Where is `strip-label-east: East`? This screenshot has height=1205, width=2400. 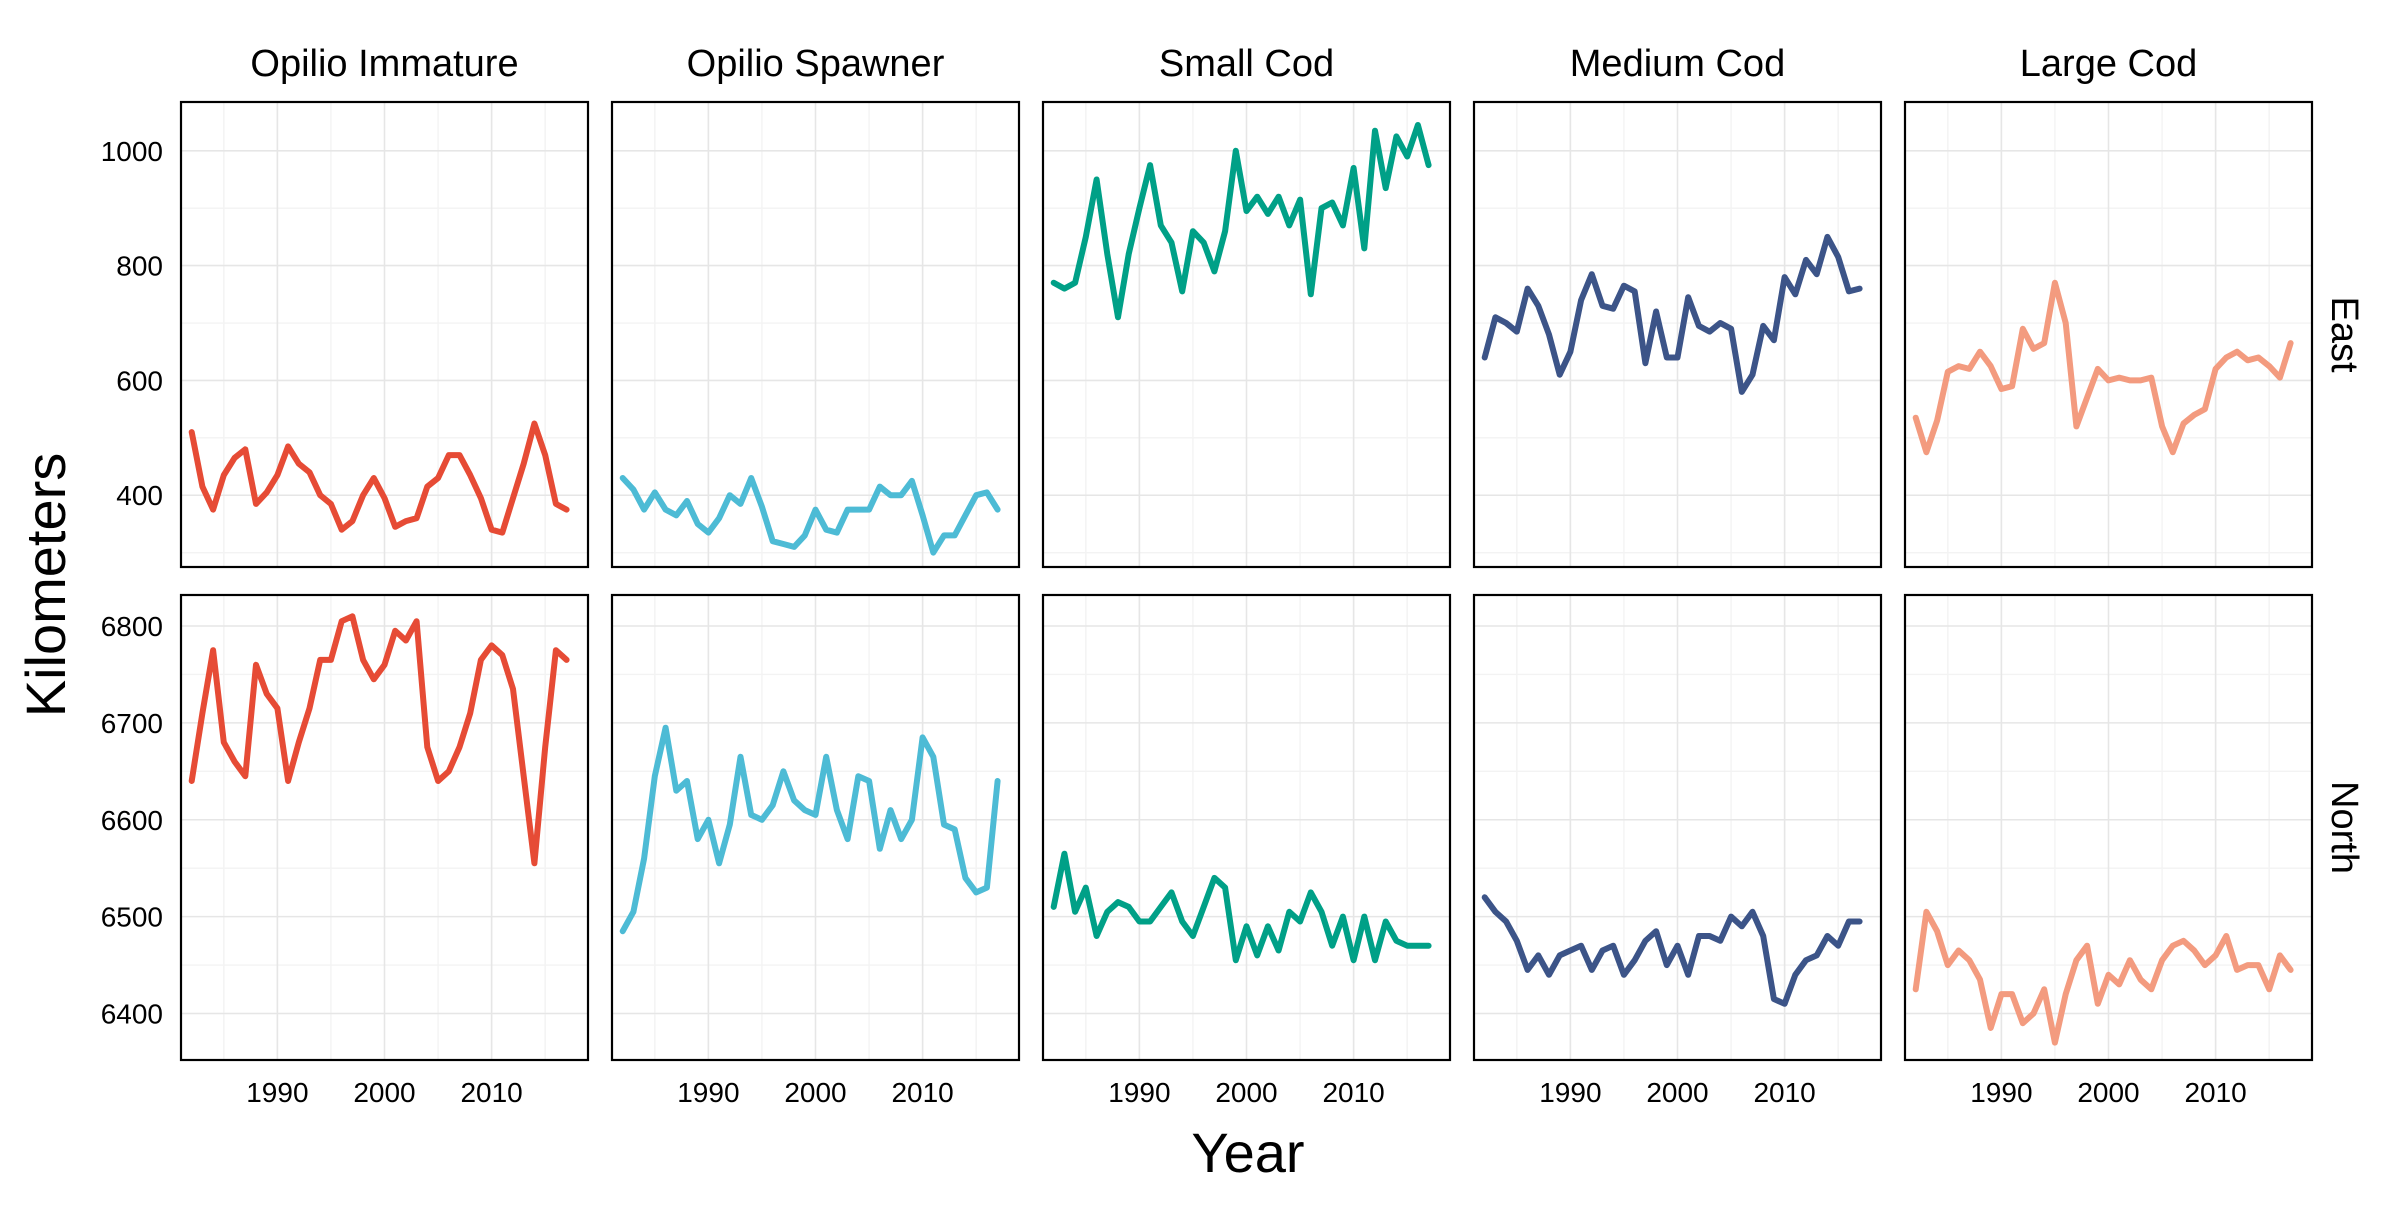
strip-label-east: East is located at coordinates (2344, 334).